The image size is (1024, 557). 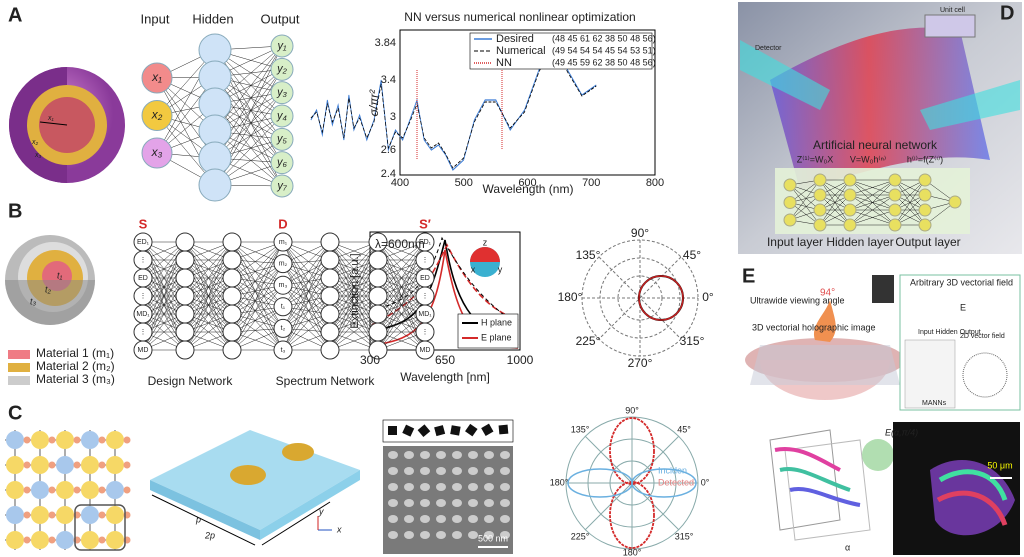 I want to click on layer-label: Input layer, so click(x=795, y=242).